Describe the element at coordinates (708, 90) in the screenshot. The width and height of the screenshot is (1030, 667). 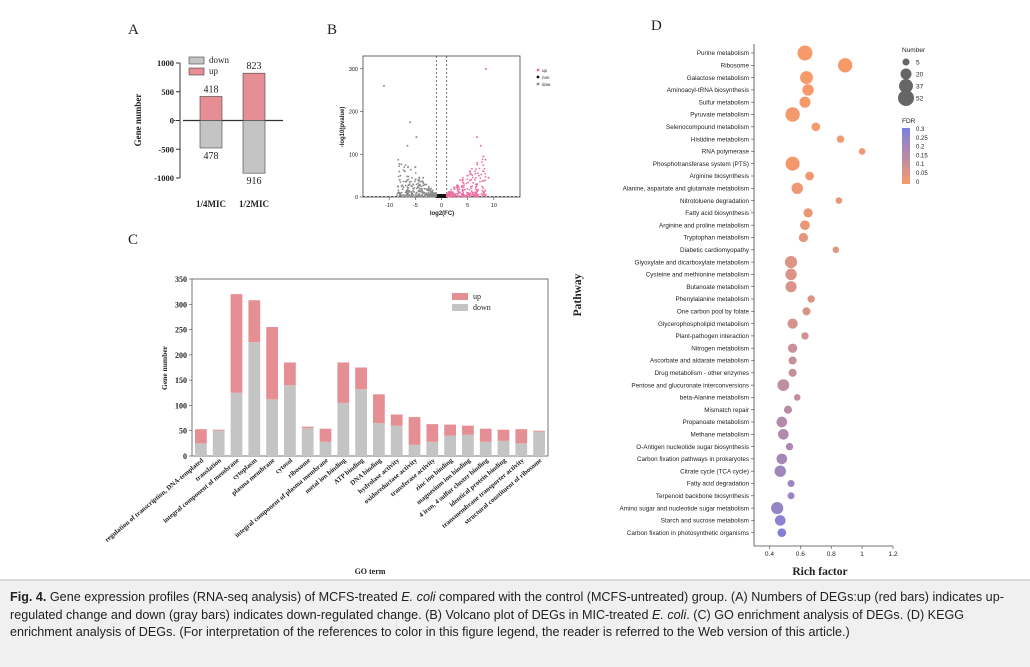
I see `pathway-label: Aminoacyl-tRNA biosynthesis` at that location.